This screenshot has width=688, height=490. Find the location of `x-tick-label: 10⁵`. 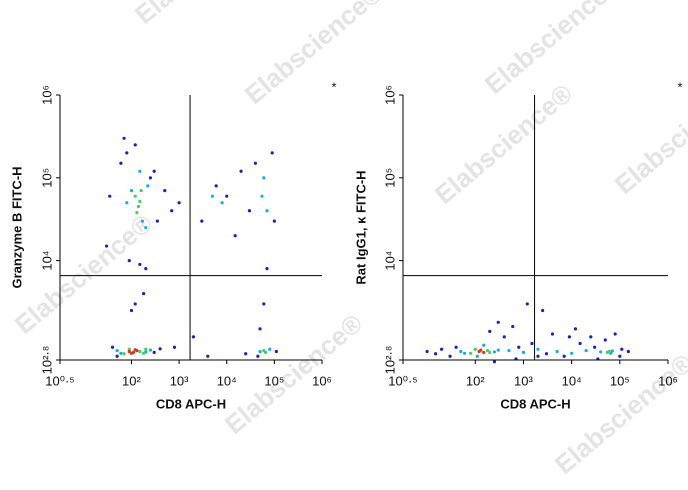

x-tick-label: 10⁵ is located at coordinates (620, 380).